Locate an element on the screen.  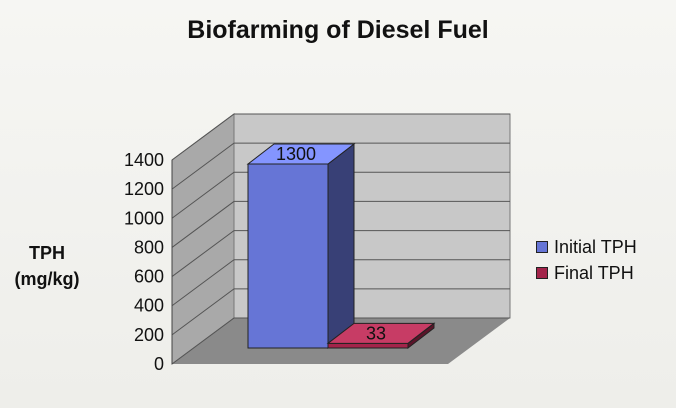
legend-item-initial: Initial TPH is located at coordinates (586, 247).